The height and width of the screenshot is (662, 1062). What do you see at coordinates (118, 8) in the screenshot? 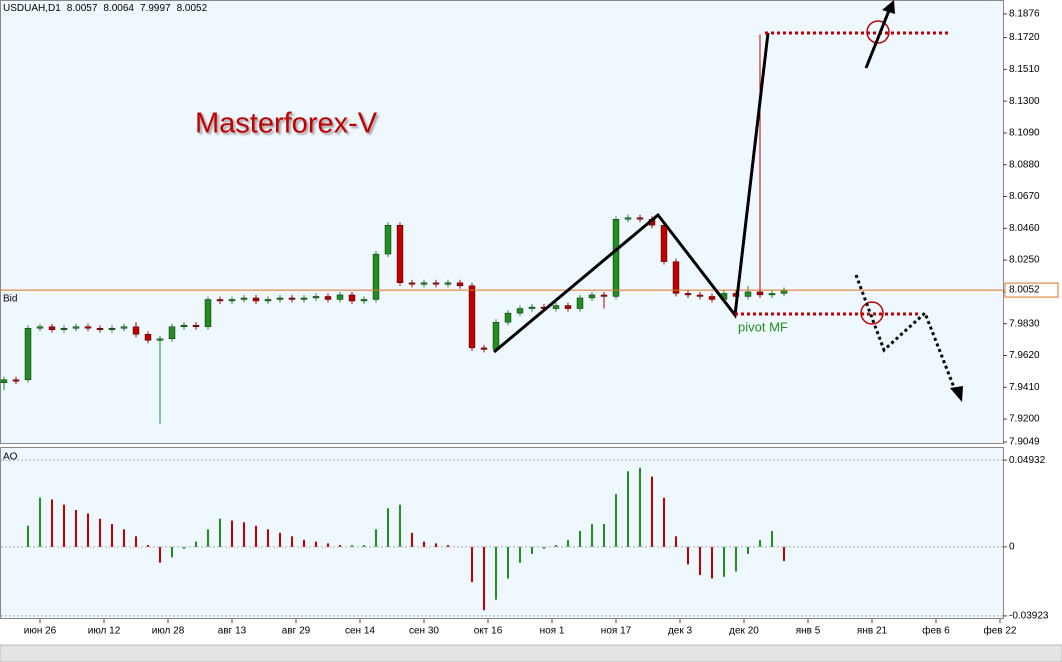
I see `quote: 8.0064` at bounding box center [118, 8].